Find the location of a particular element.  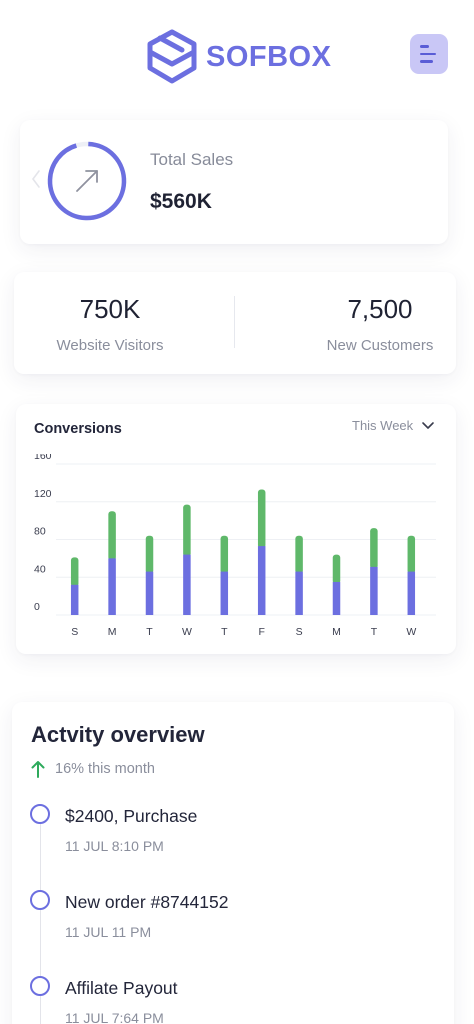

activity-trend: 16% this month is located at coordinates (93, 769).